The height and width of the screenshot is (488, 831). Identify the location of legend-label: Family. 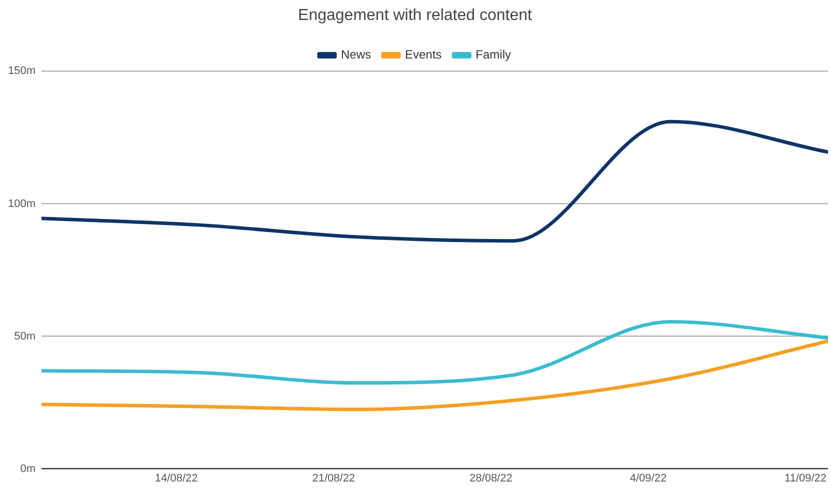
(494, 55).